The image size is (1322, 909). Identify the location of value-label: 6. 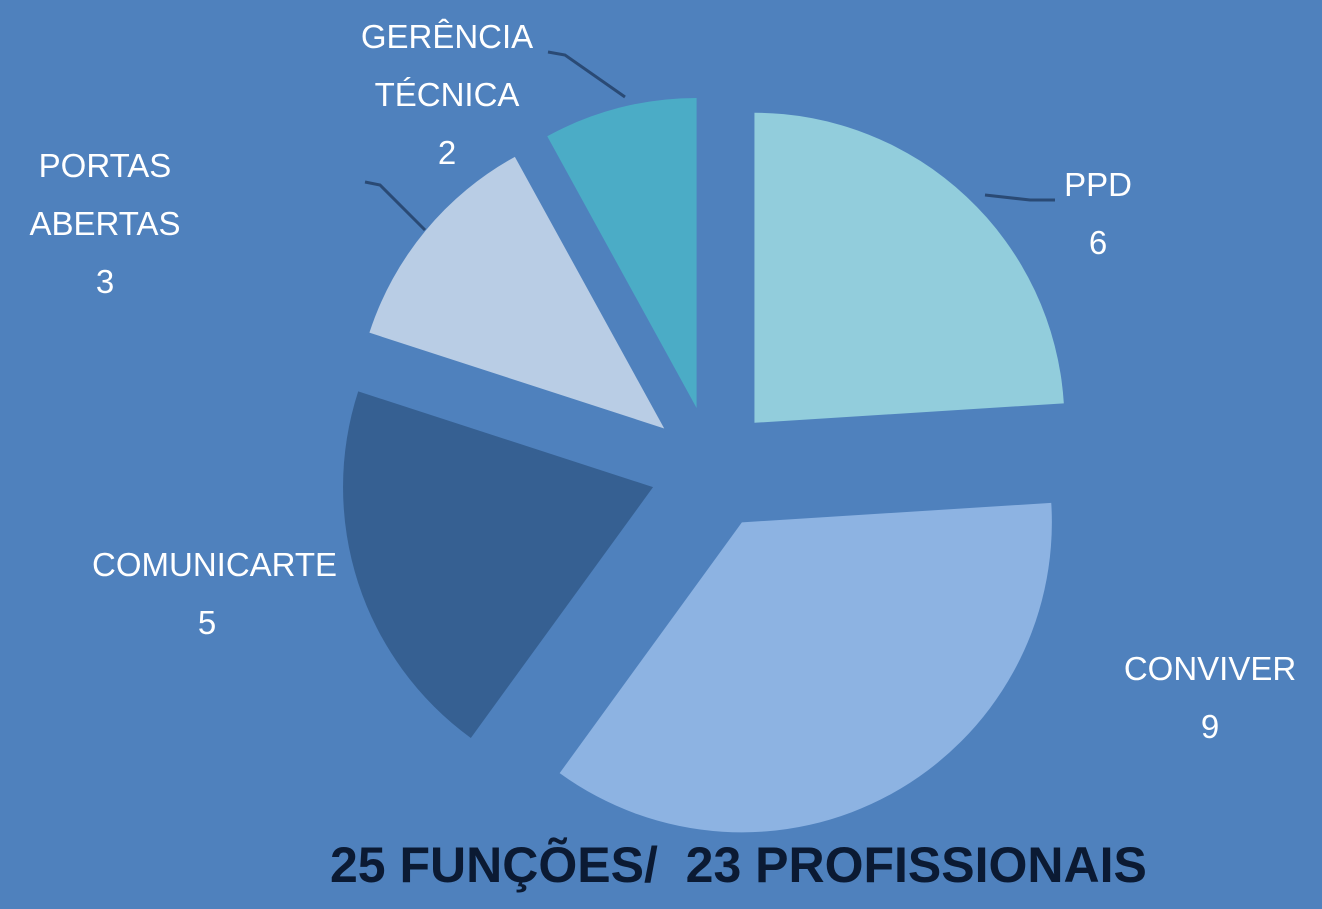
(1098, 242).